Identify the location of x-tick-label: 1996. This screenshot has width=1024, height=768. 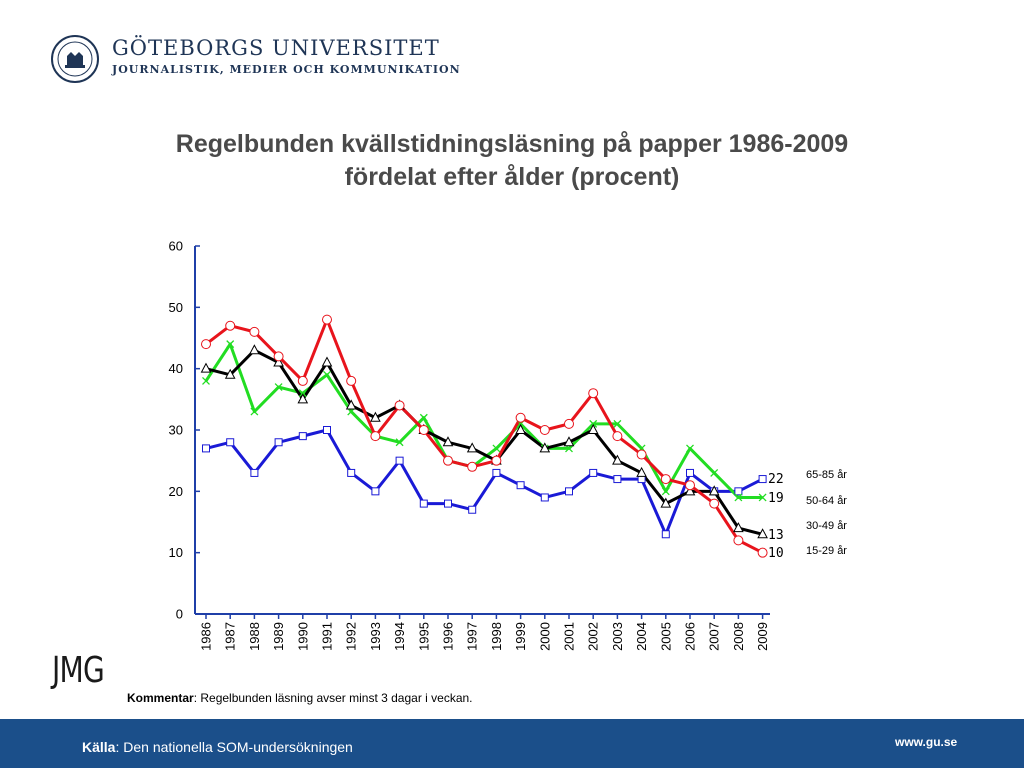
(448, 636).